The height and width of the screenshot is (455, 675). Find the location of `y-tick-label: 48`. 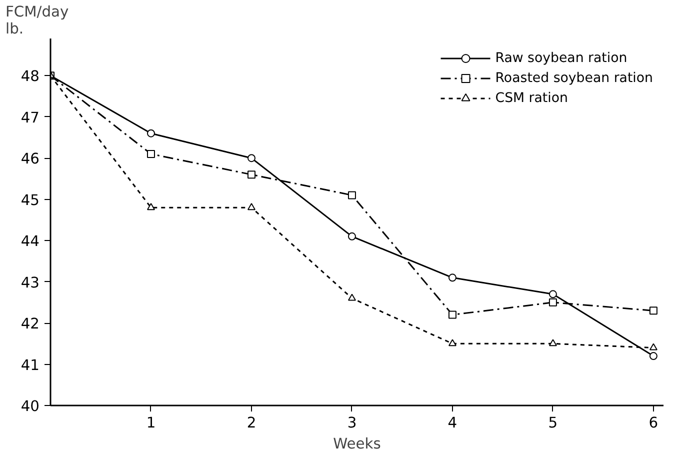

y-tick-label: 48 is located at coordinates (30, 77).